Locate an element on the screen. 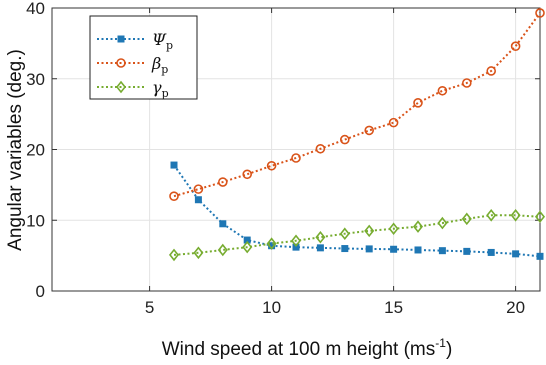  series-diamond is located at coordinates (357, 235).